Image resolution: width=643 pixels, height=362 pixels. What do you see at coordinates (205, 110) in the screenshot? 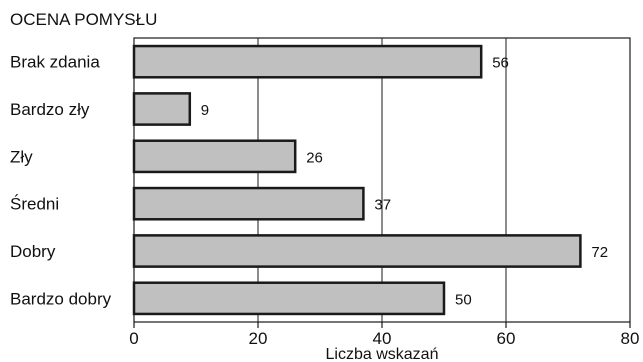
I see `value-label-1: 9` at bounding box center [205, 110].